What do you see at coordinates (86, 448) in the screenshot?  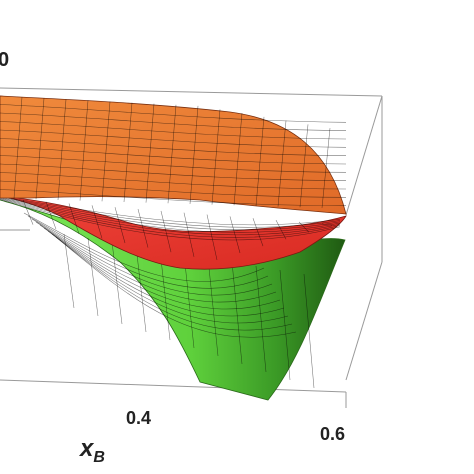 I see `x-axis-title-base: x` at bounding box center [86, 448].